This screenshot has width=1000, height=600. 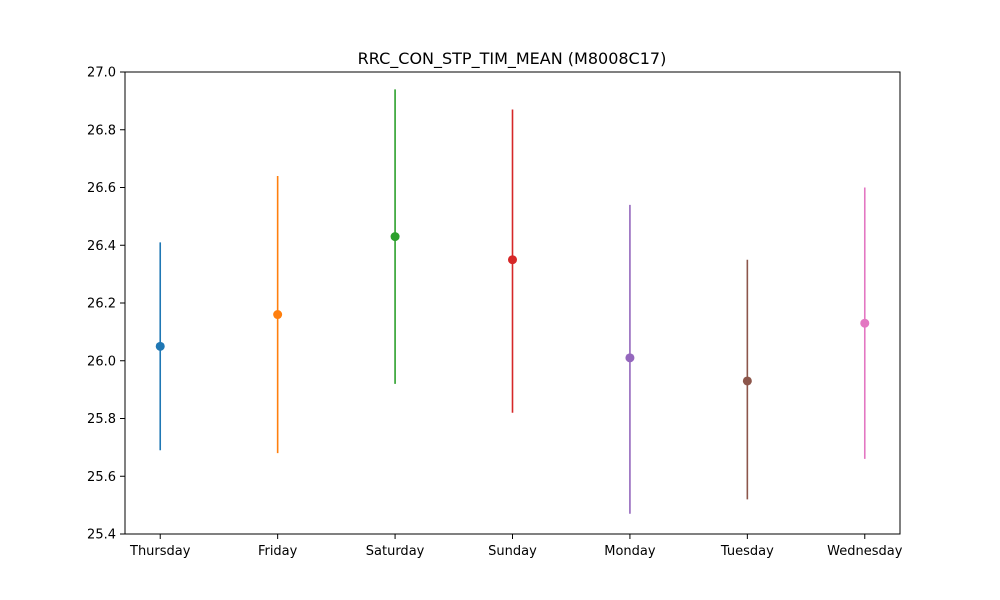 What do you see at coordinates (101, 304) in the screenshot?
I see `y-tick-label: 26.2` at bounding box center [101, 304].